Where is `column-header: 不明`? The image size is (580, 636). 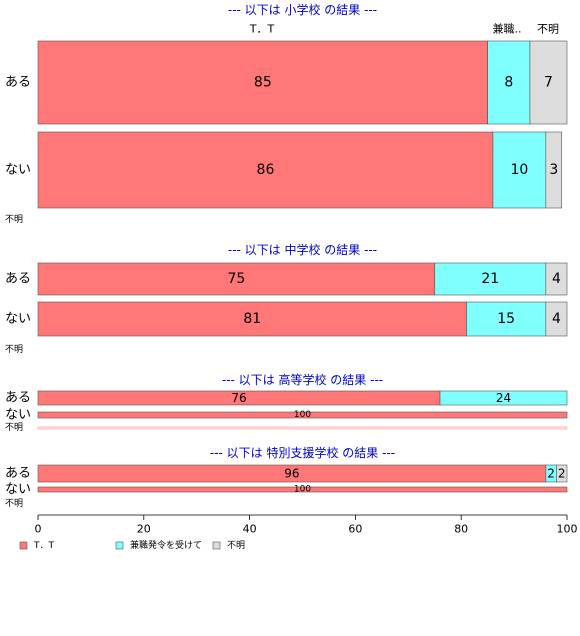
column-header: 不明 is located at coordinates (548, 29).